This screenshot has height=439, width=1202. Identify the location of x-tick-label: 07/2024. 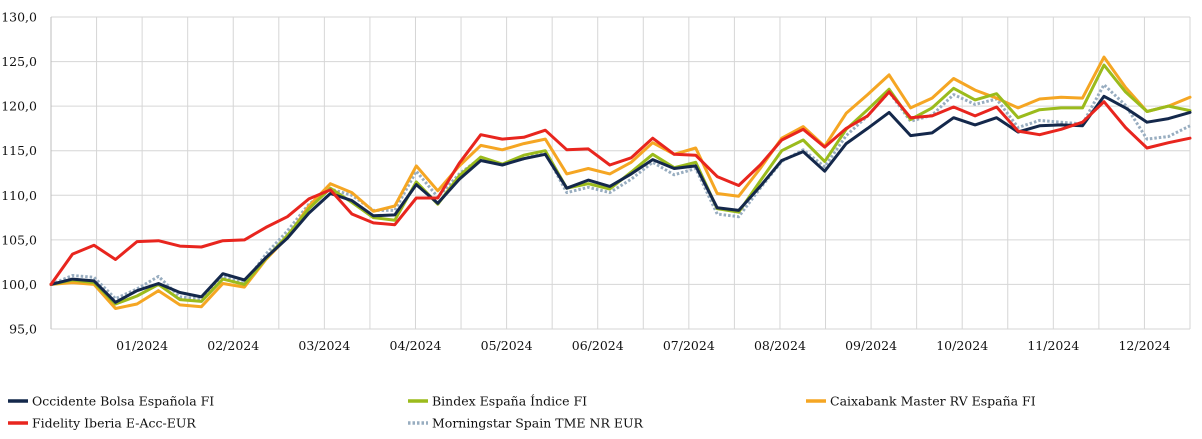
(689, 345).